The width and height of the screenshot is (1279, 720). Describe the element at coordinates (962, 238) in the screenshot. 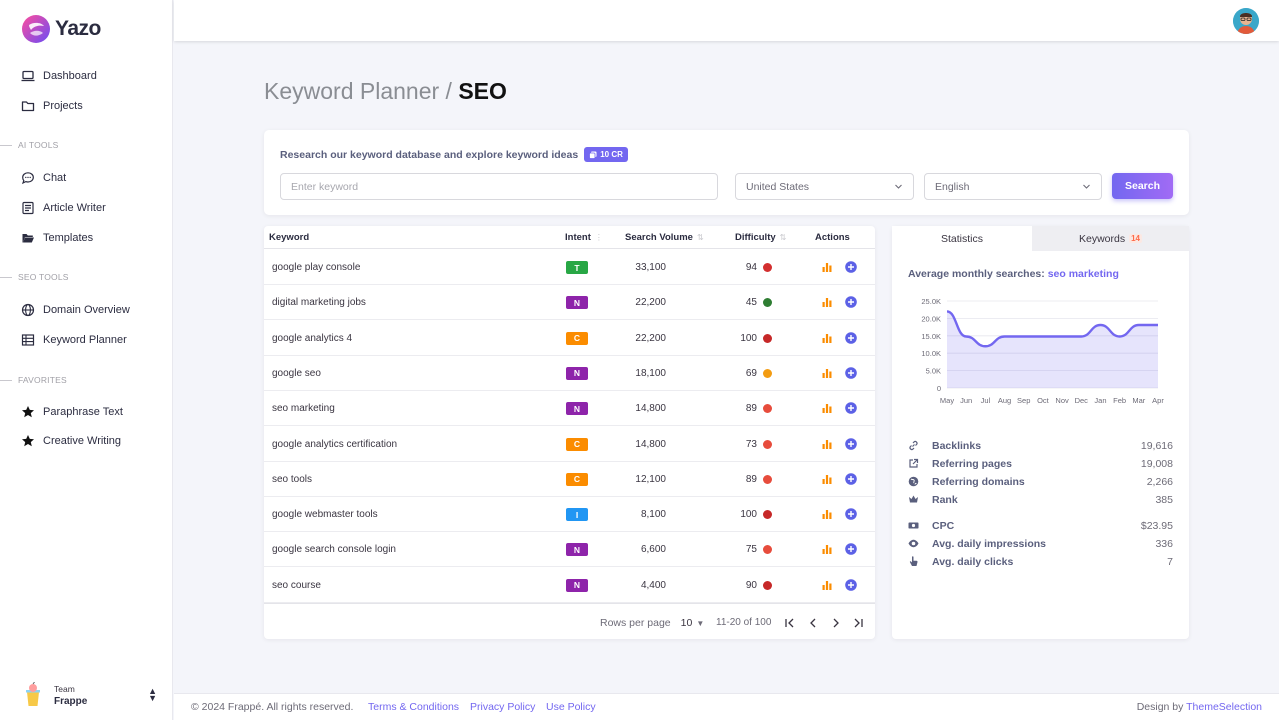

I see `tab-statistics: Statistics` at that location.